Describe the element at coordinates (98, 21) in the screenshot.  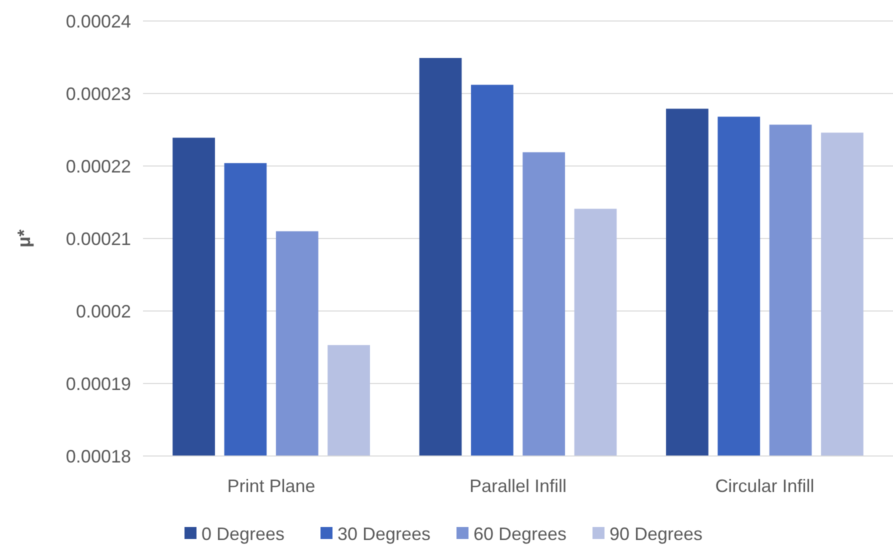
I see `y-tick-label: 0.00024` at that location.